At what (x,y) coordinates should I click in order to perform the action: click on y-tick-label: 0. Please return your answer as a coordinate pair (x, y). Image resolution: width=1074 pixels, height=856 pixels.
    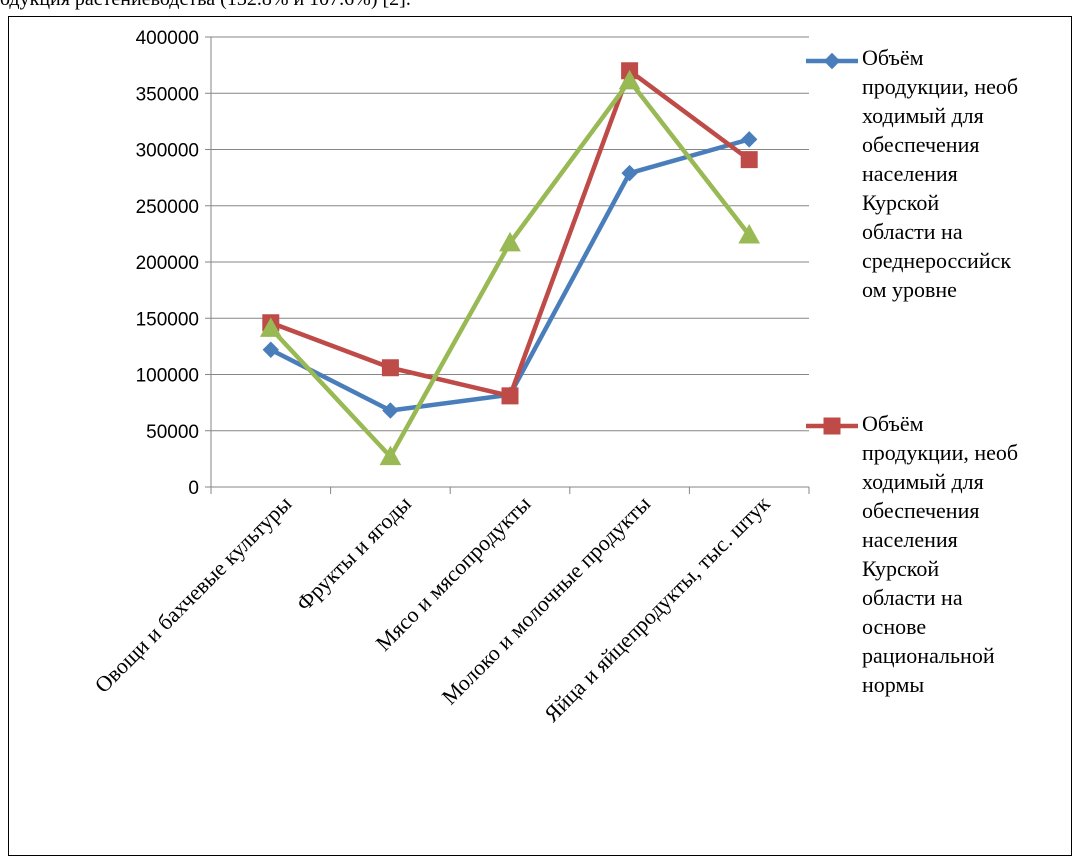
    Looking at the image, I should click on (193, 488).